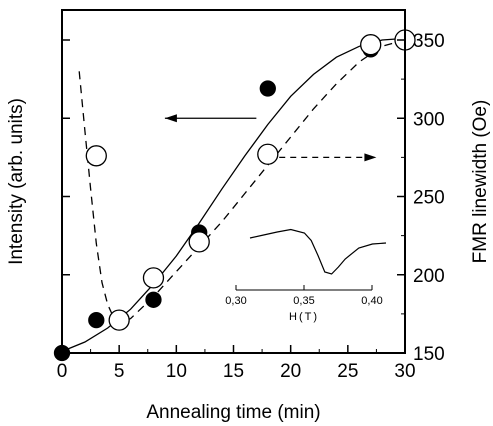 The image size is (493, 426). What do you see at coordinates (404, 371) in the screenshot?
I see `x-tick-label: 30` at bounding box center [404, 371].